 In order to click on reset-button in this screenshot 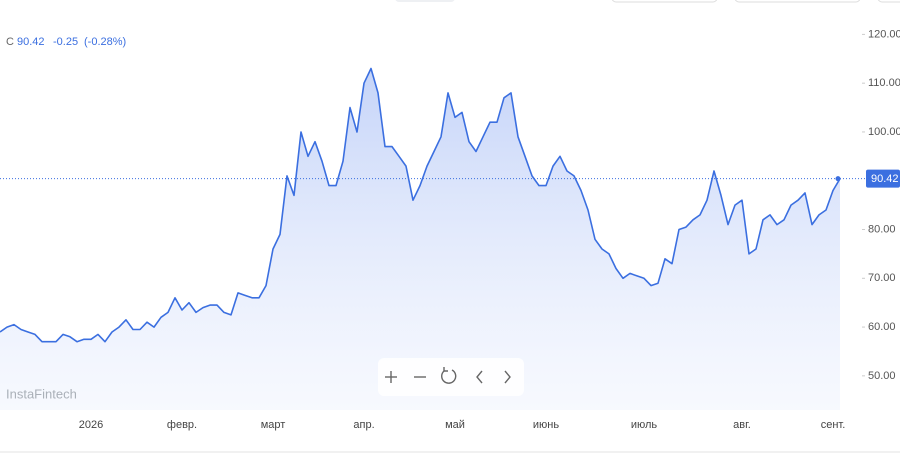, I will do `click(449, 375)`.